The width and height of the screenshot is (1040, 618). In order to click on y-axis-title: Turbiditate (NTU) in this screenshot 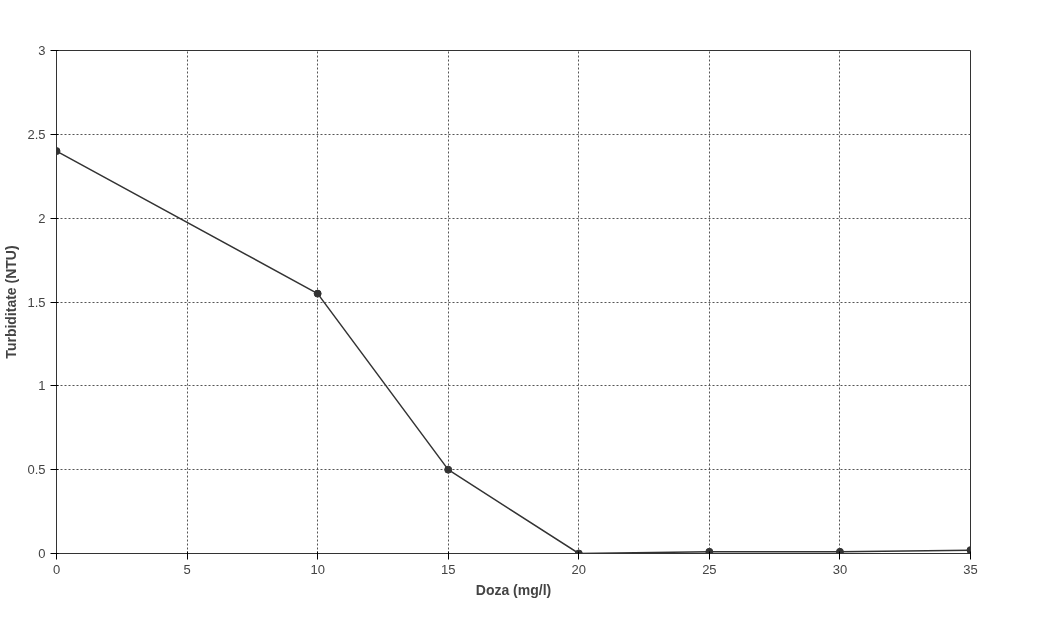, I will do `click(11, 302)`.